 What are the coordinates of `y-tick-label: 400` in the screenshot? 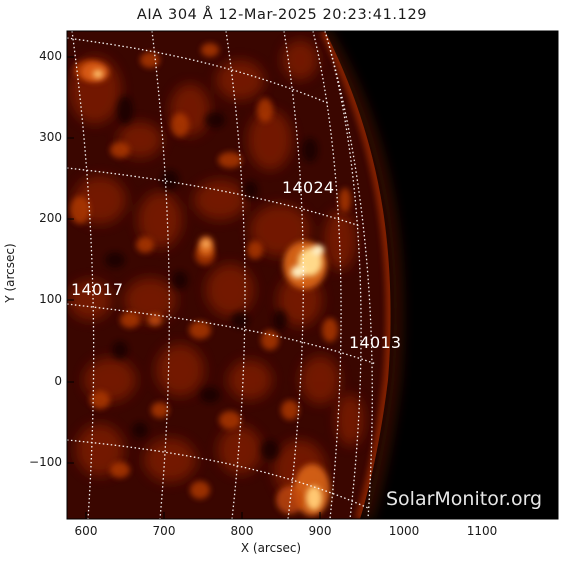 It's located at (50, 56).